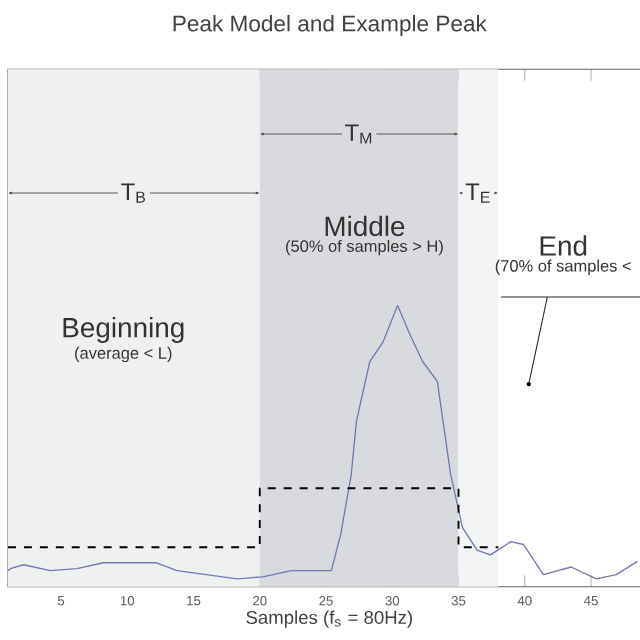  What do you see at coordinates (358, 134) in the screenshot?
I see `text: T$_{M}$` at bounding box center [358, 134].